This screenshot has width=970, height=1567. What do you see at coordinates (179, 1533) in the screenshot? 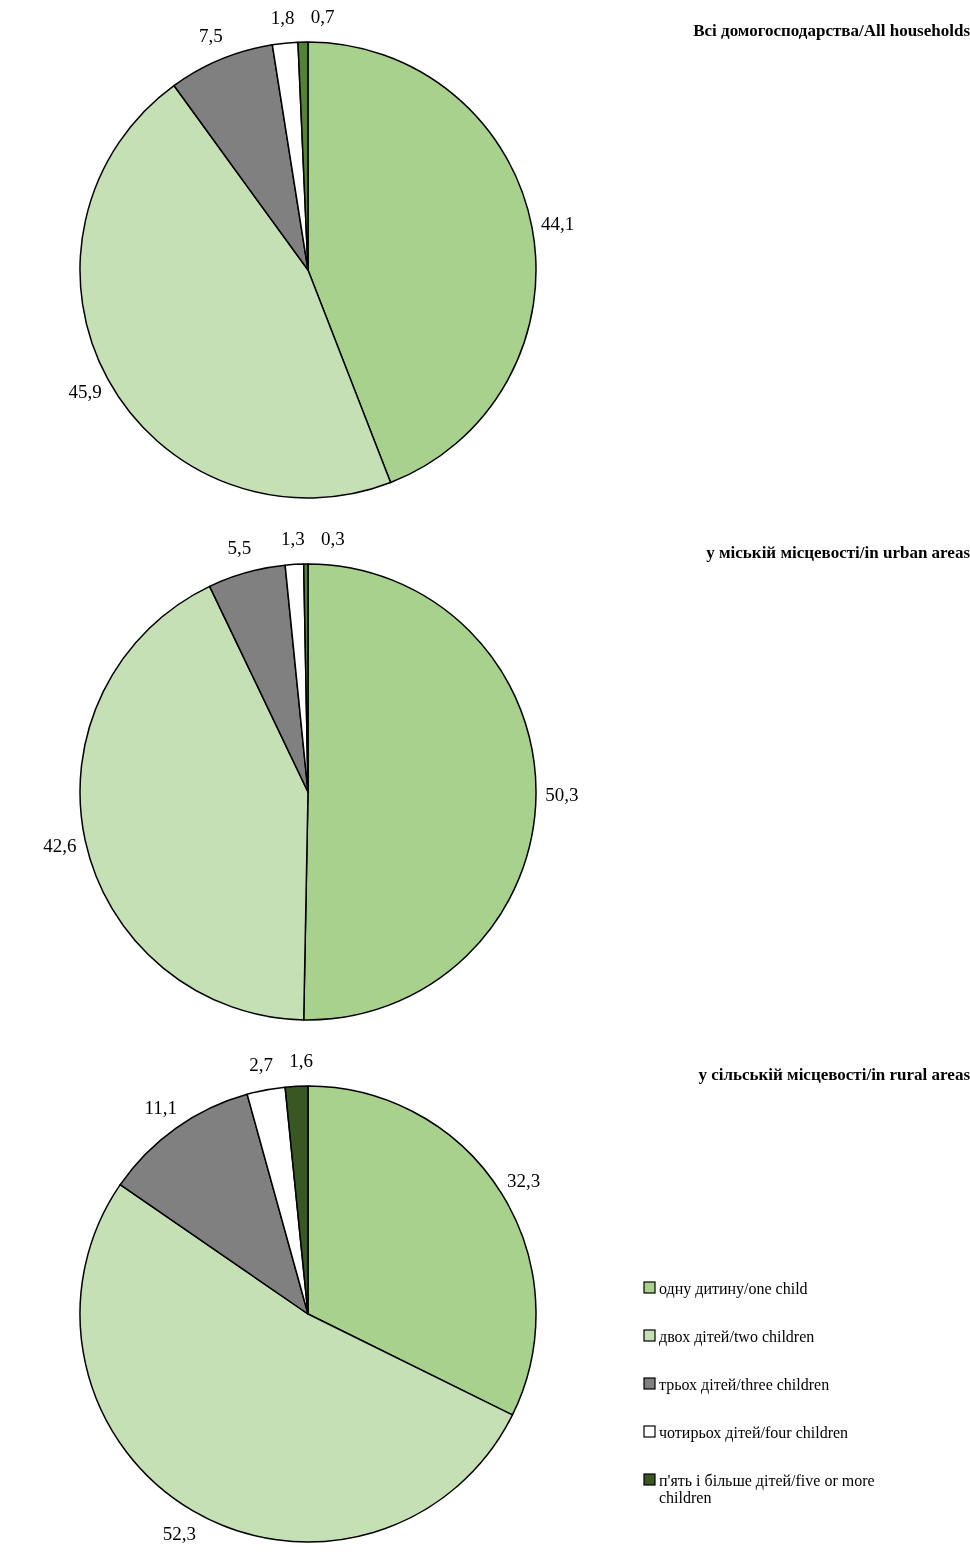
I see `data-label: 52,3` at bounding box center [179, 1533].